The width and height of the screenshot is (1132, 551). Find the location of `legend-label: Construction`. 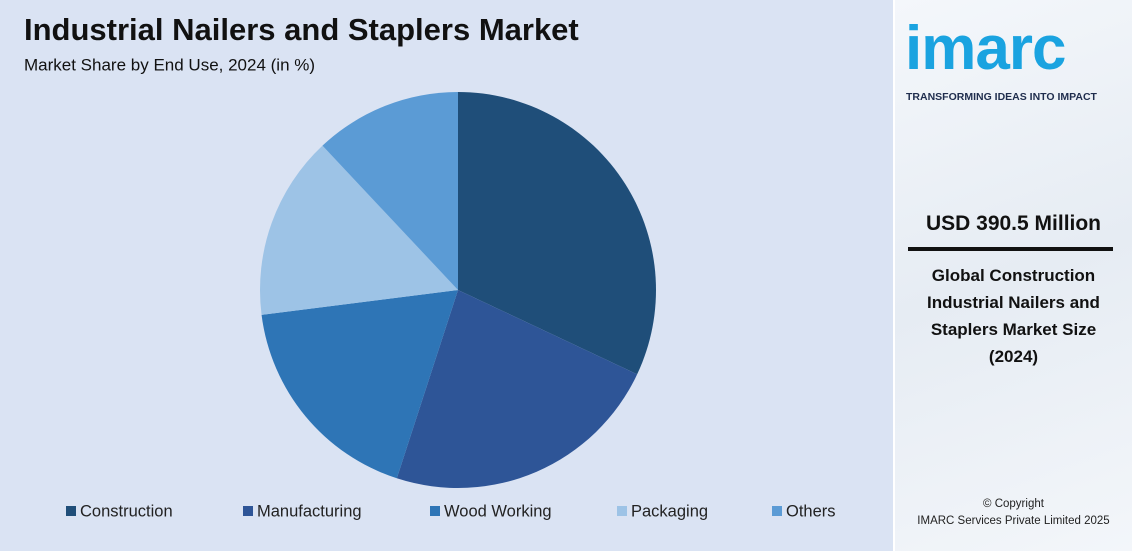

legend-label: Construction is located at coordinates (126, 511).